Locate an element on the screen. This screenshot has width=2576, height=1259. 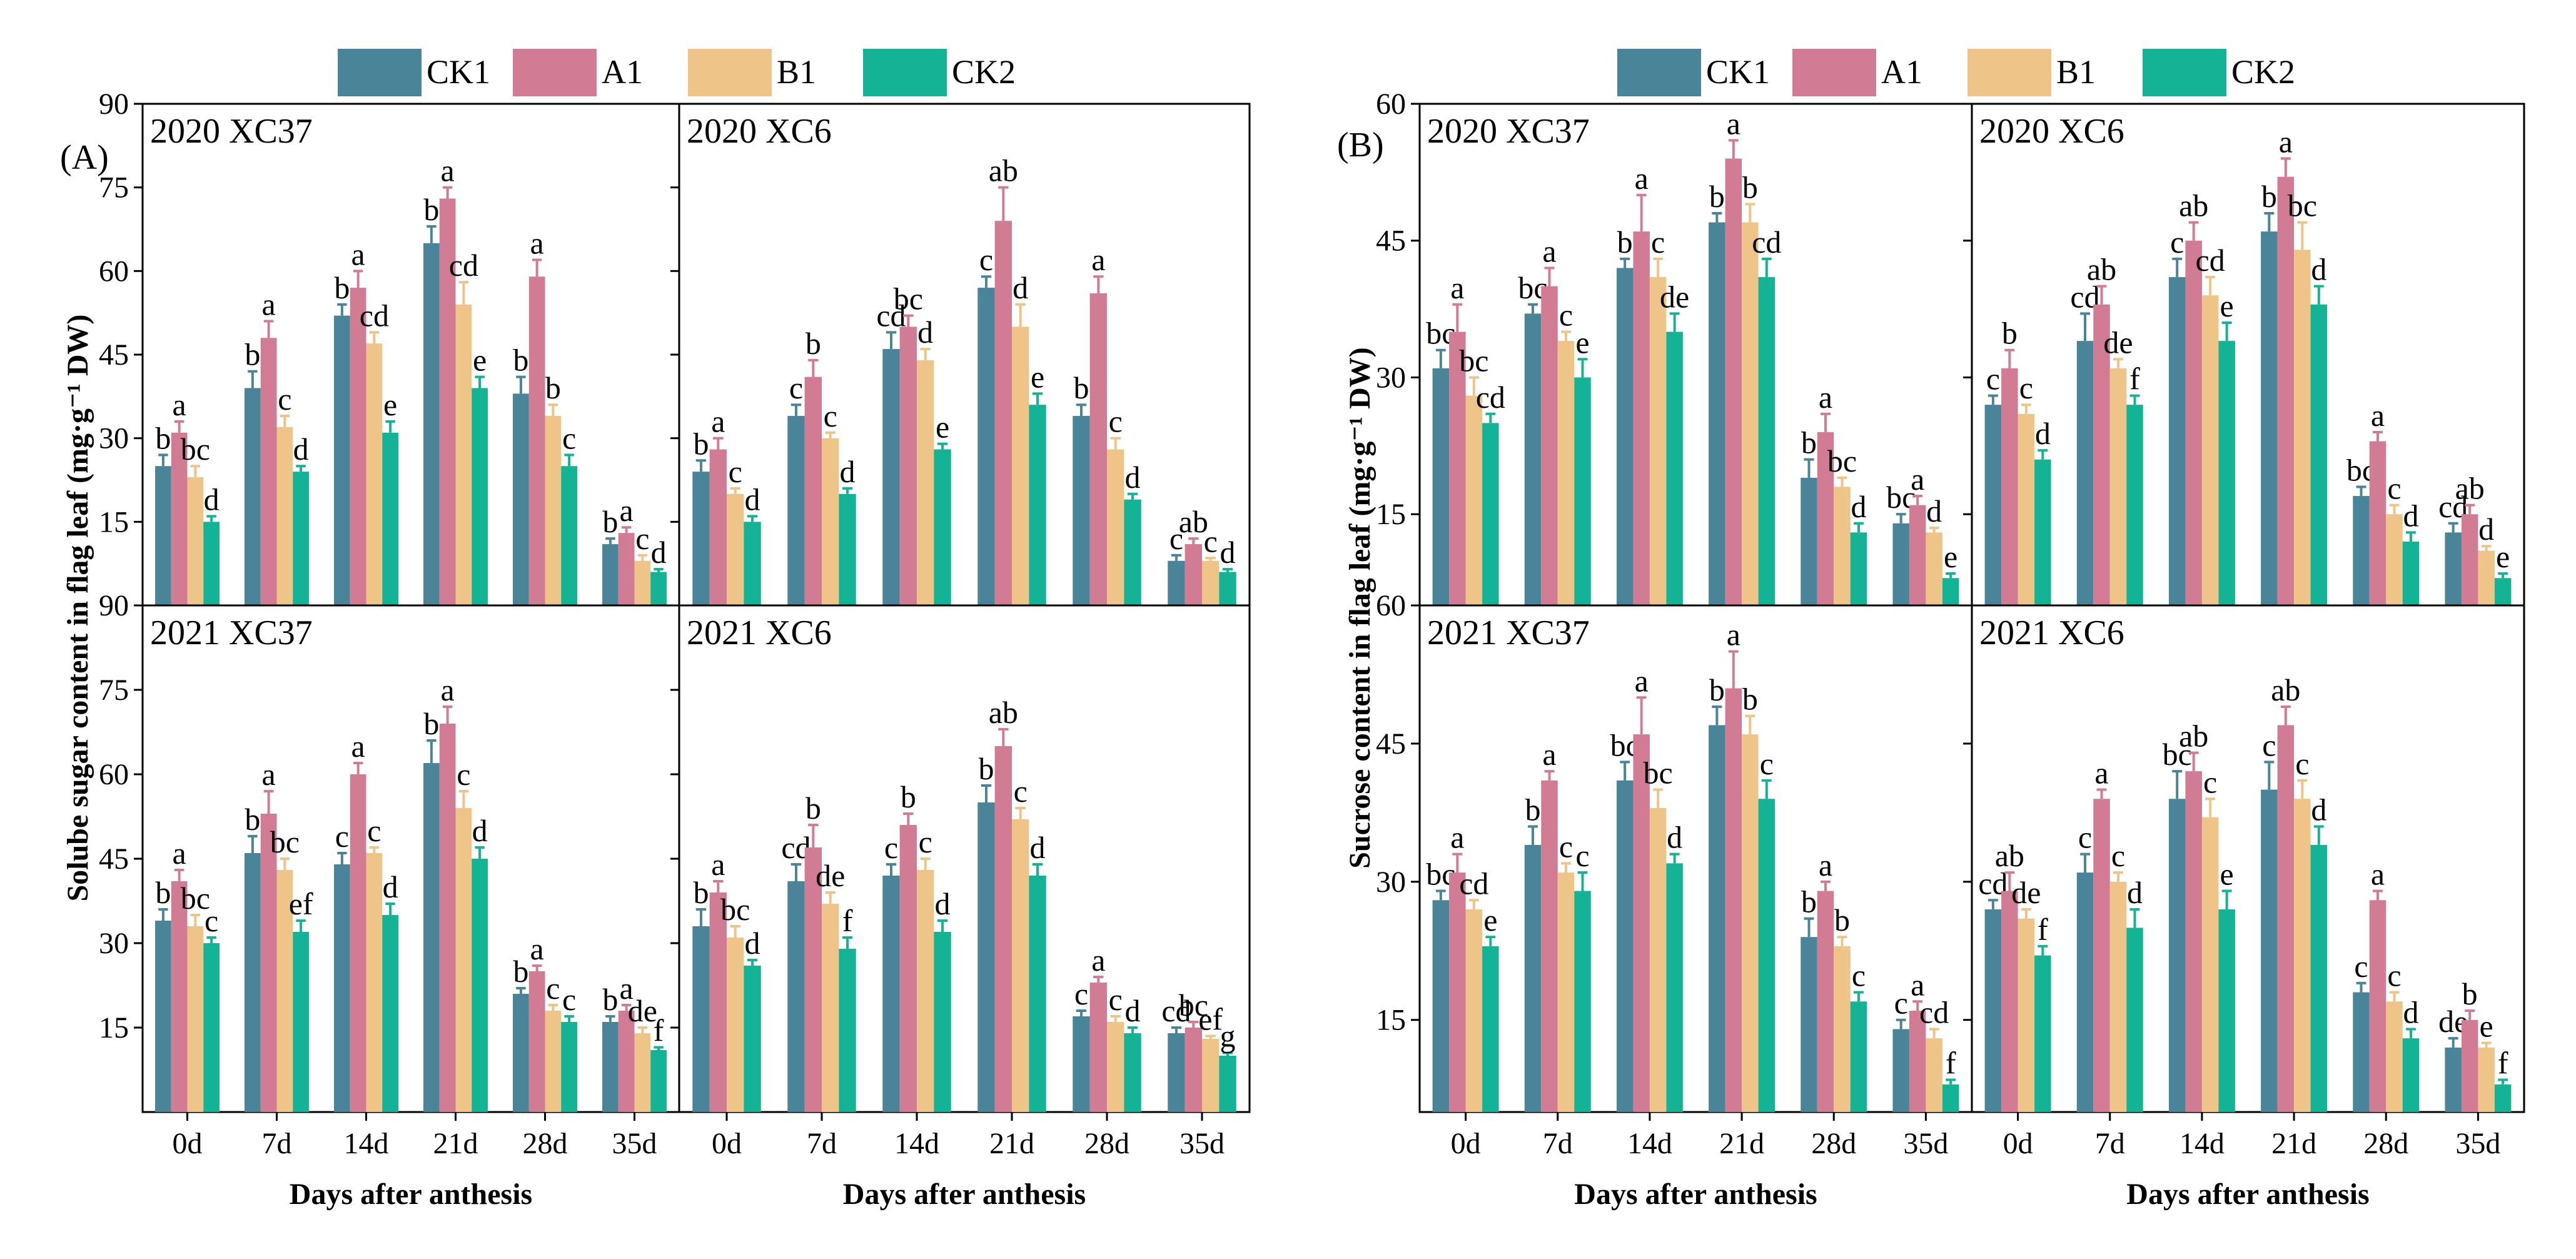
y-tick-label: 60 is located at coordinates (114, 774).